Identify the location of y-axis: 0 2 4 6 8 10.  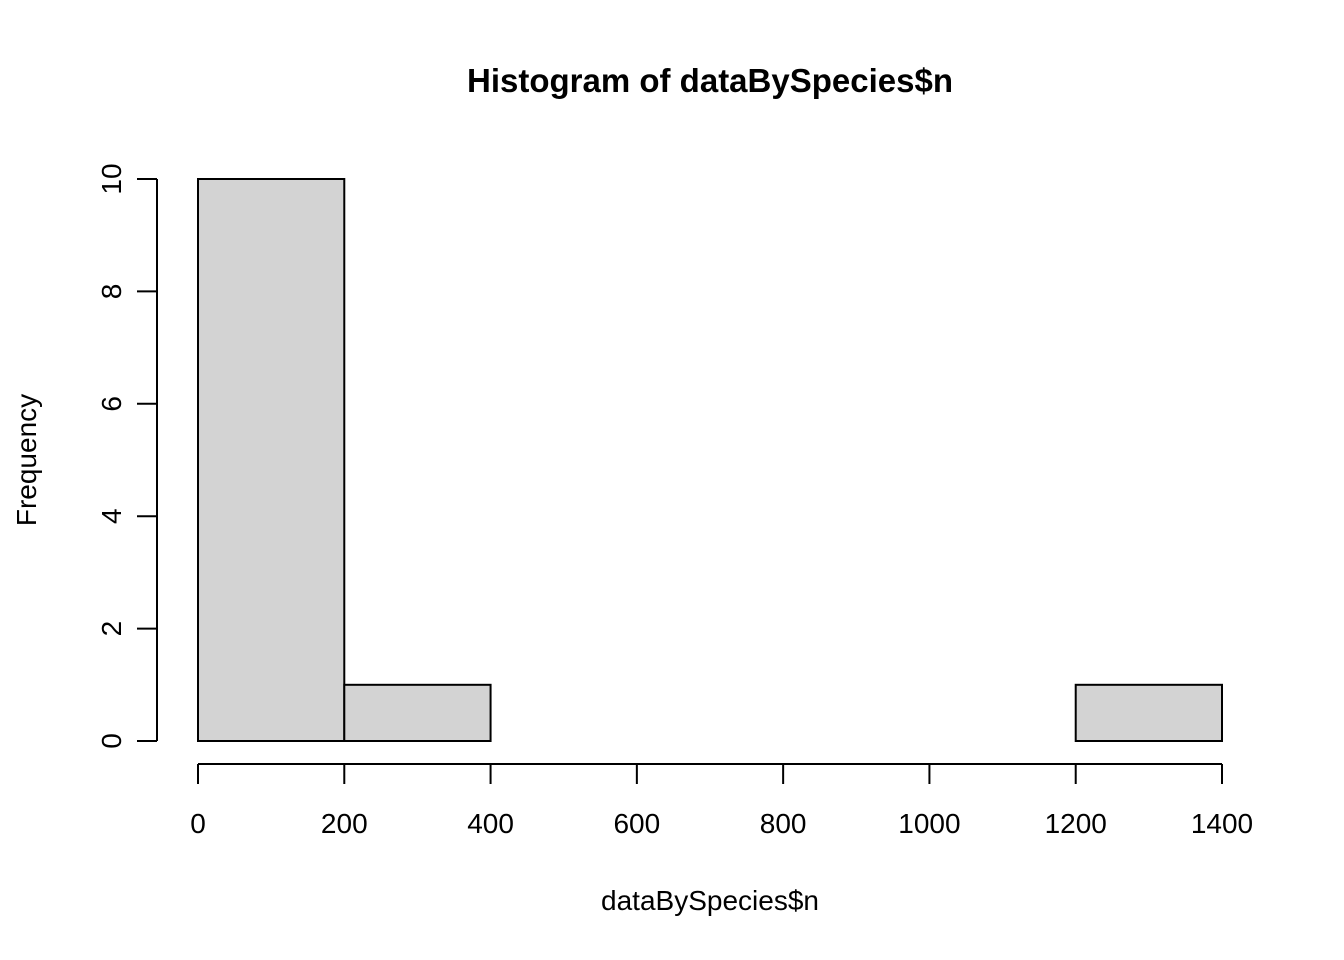
(127, 456).